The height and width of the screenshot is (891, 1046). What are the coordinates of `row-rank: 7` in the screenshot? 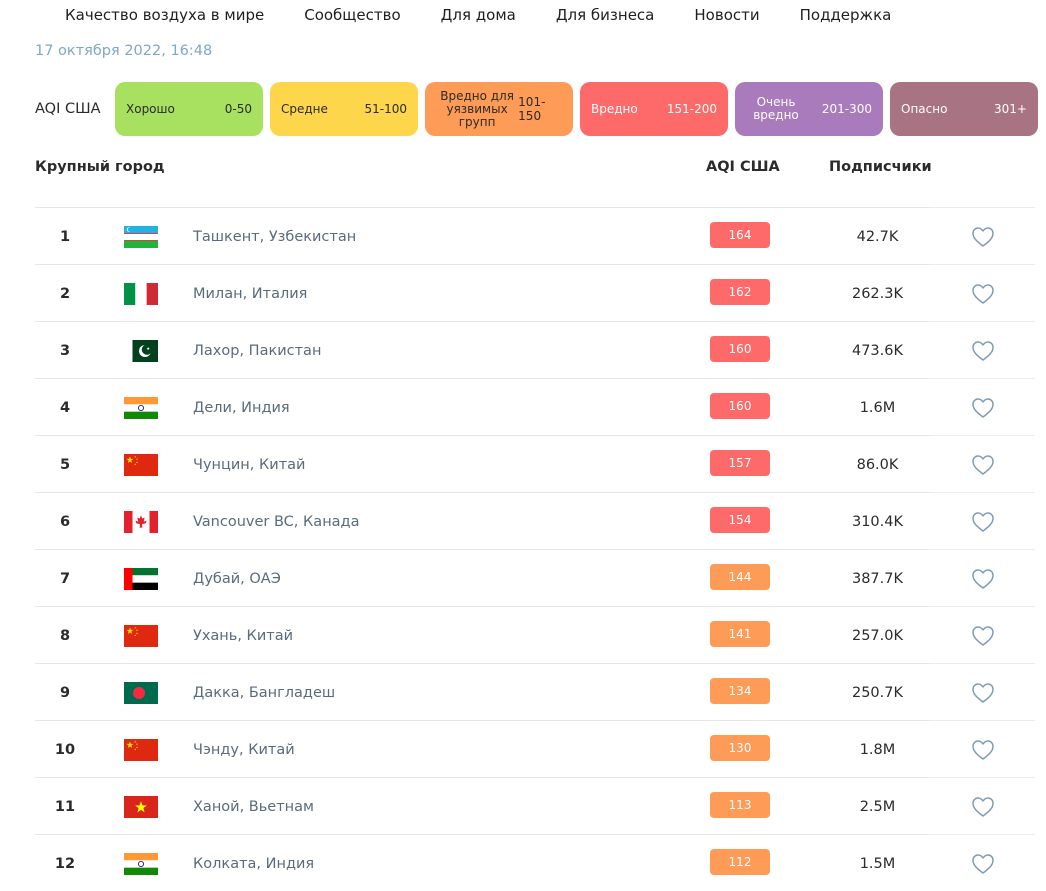 It's located at (65, 579).